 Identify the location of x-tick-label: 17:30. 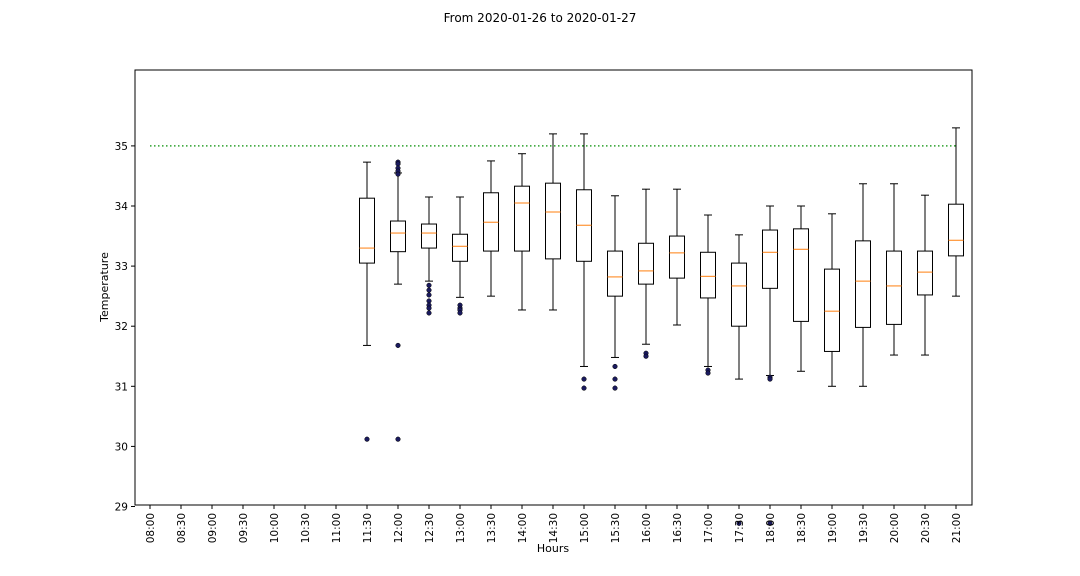
(740, 528).